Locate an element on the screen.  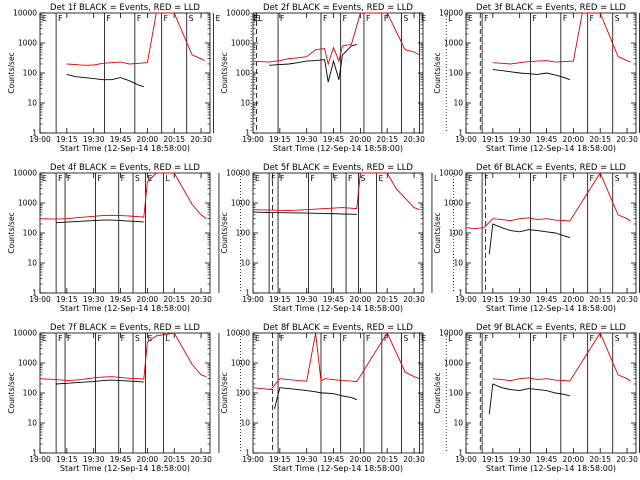
chart-title: Det 6f BLACK = Events, RED = LLD is located at coordinates (551, 168).